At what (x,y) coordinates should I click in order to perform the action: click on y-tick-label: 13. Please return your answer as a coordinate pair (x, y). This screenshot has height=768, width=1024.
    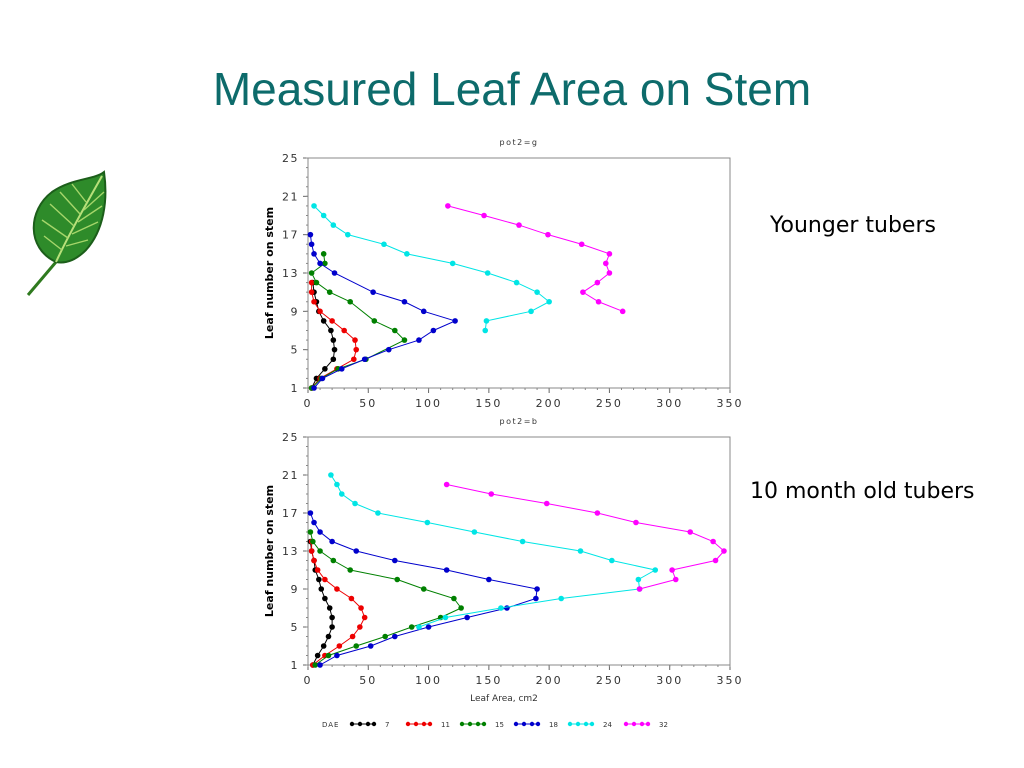
    Looking at the image, I should click on (290, 551).